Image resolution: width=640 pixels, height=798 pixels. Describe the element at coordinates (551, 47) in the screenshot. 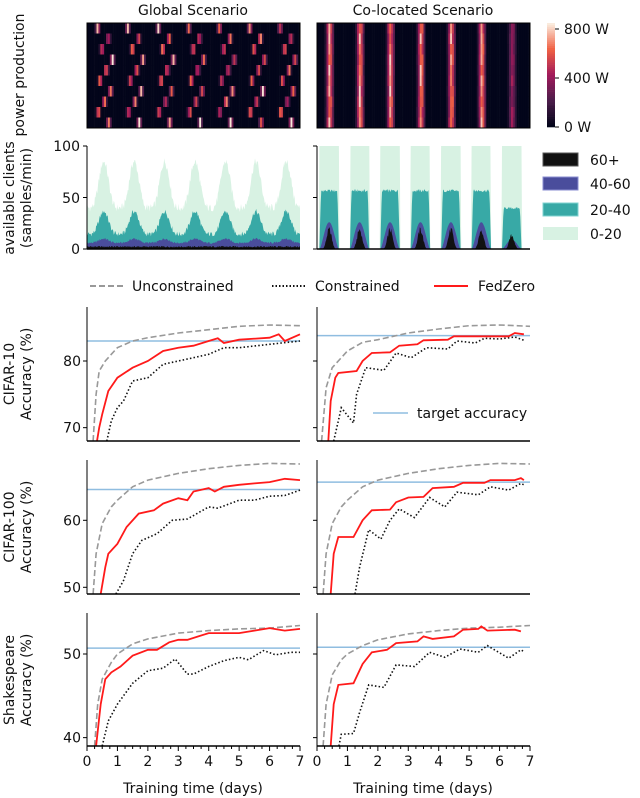

I see `colorbar-segment` at that location.